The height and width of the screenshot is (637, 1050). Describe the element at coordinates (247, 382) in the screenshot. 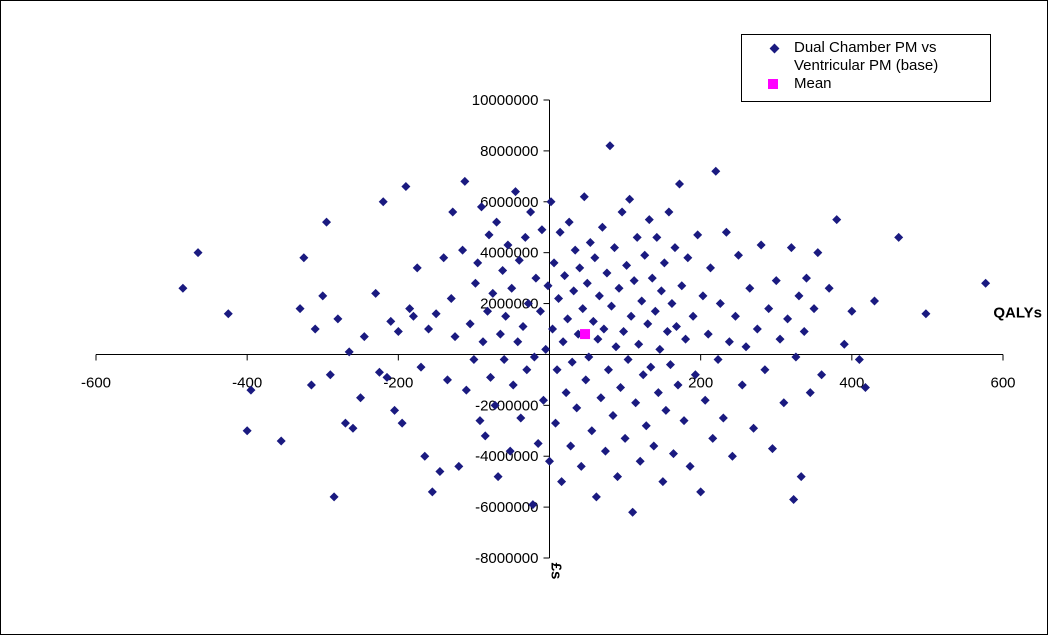

I see `x-tick-label: -400` at that location.